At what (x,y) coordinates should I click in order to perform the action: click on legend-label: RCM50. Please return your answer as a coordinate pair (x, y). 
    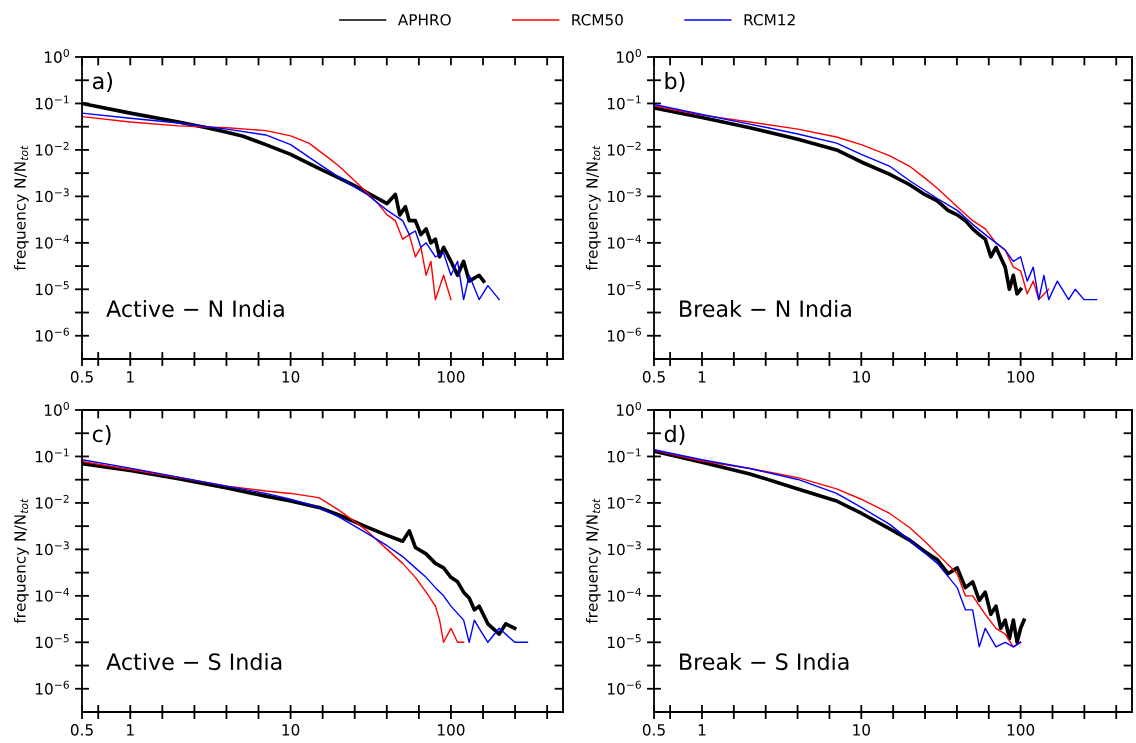
    Looking at the image, I should click on (597, 20).